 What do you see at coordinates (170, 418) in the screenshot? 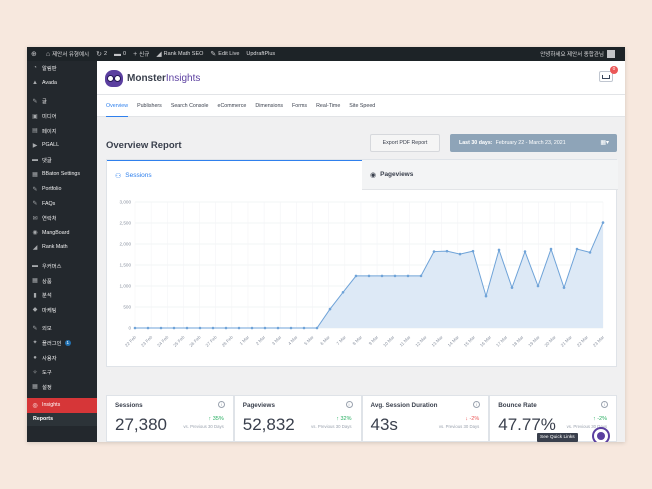
I see `stat-card: Sessions i 27,380 ↑ 35% vs. Previous 30 Days` at bounding box center [170, 418].